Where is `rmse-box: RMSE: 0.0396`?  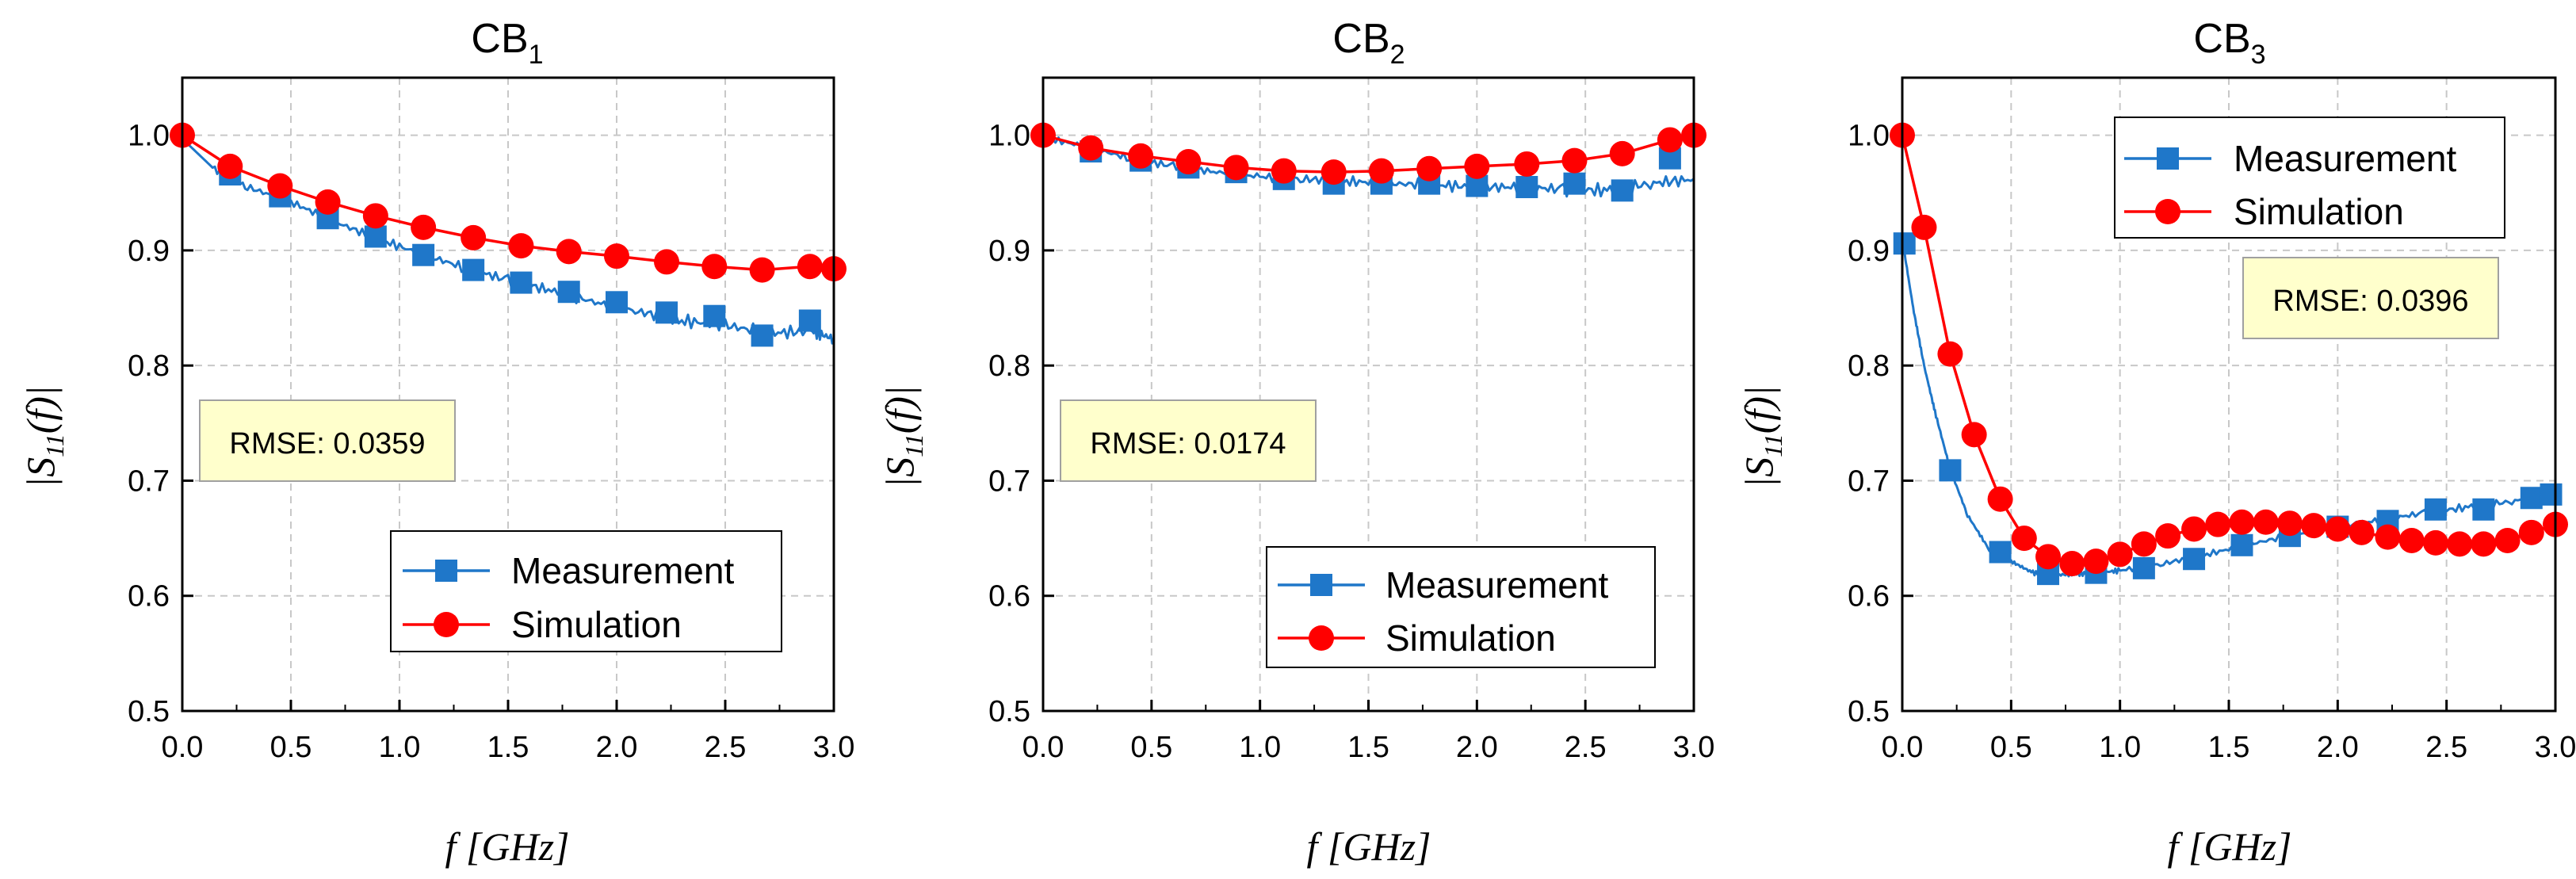
rmse-box: RMSE: 0.0396 is located at coordinates (2370, 298).